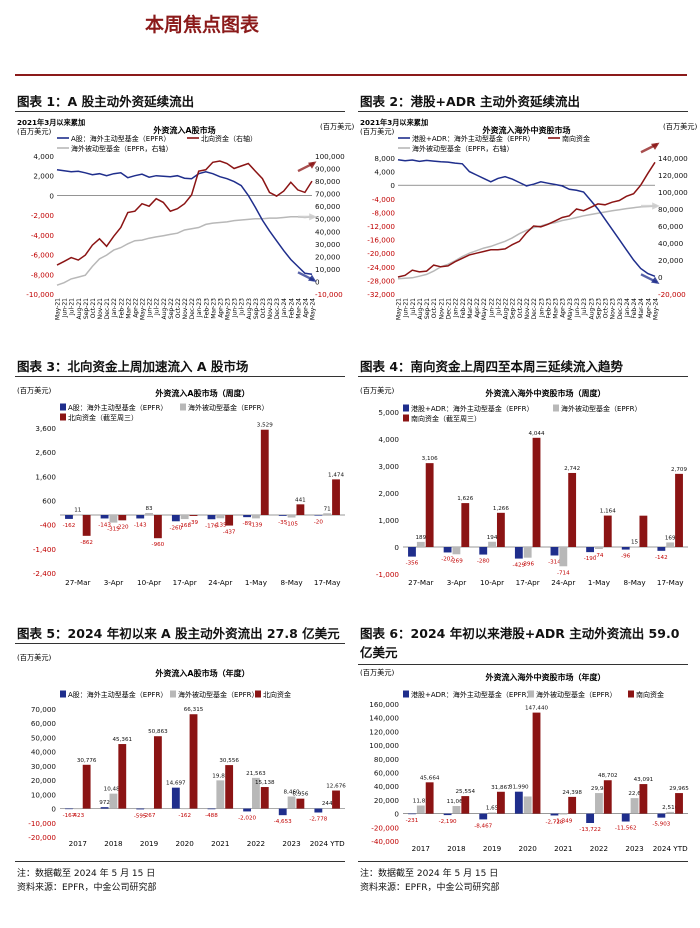  I want to click on x-tick: Mar-24, so click(298, 308).